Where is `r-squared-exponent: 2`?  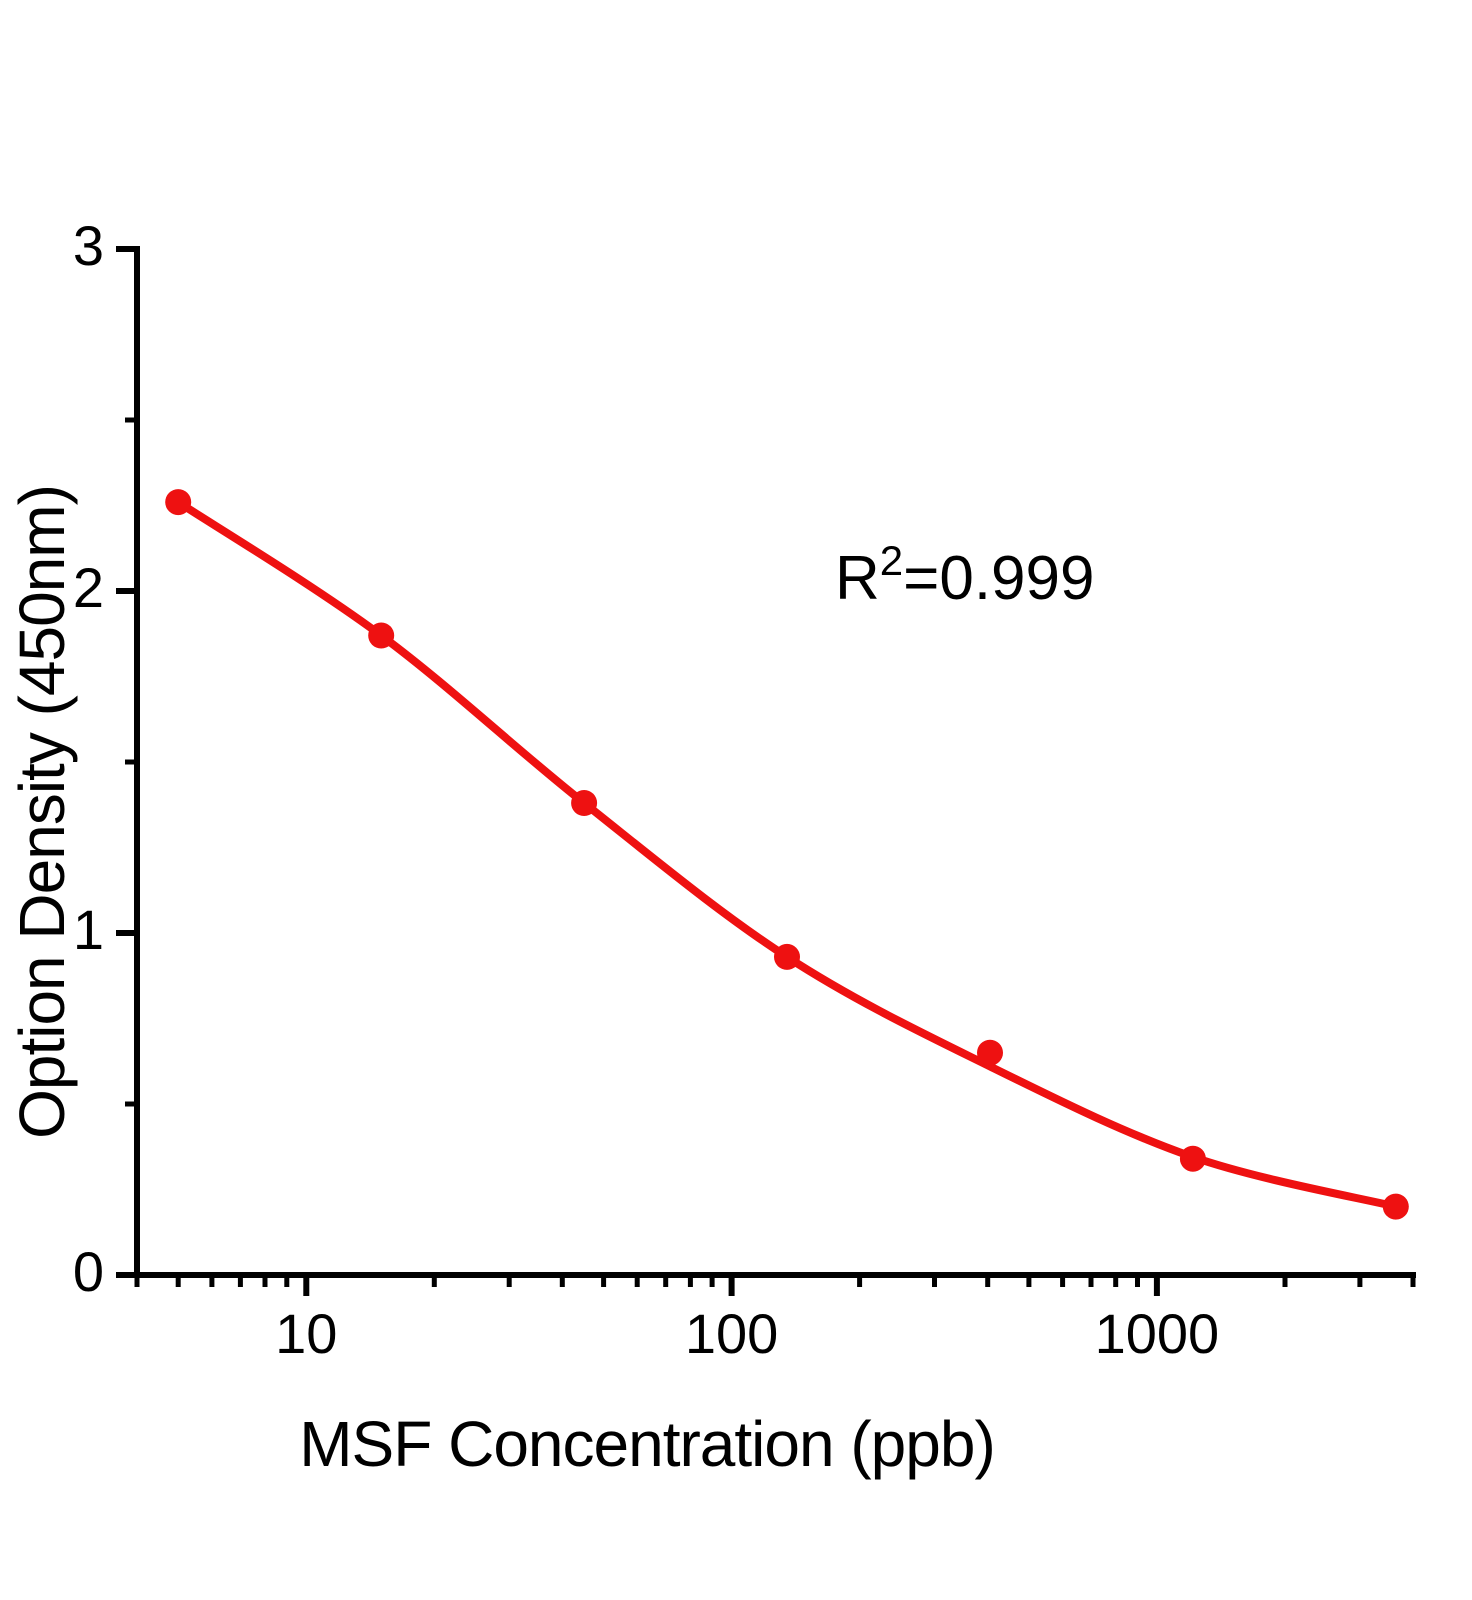 r-squared-exponent: 2 is located at coordinates (891, 560).